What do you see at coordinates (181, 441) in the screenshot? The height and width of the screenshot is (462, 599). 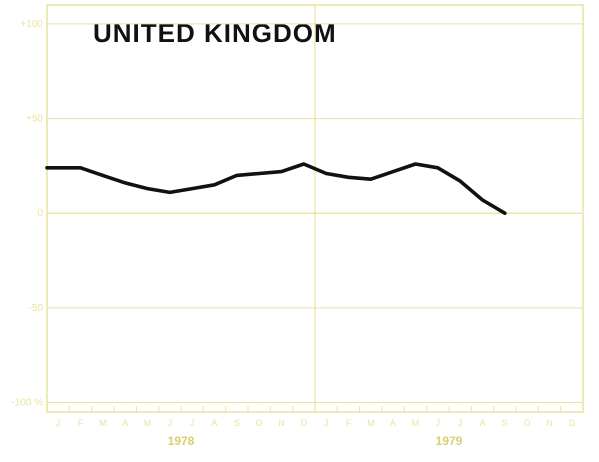 I see `year-label: 1978` at bounding box center [181, 441].